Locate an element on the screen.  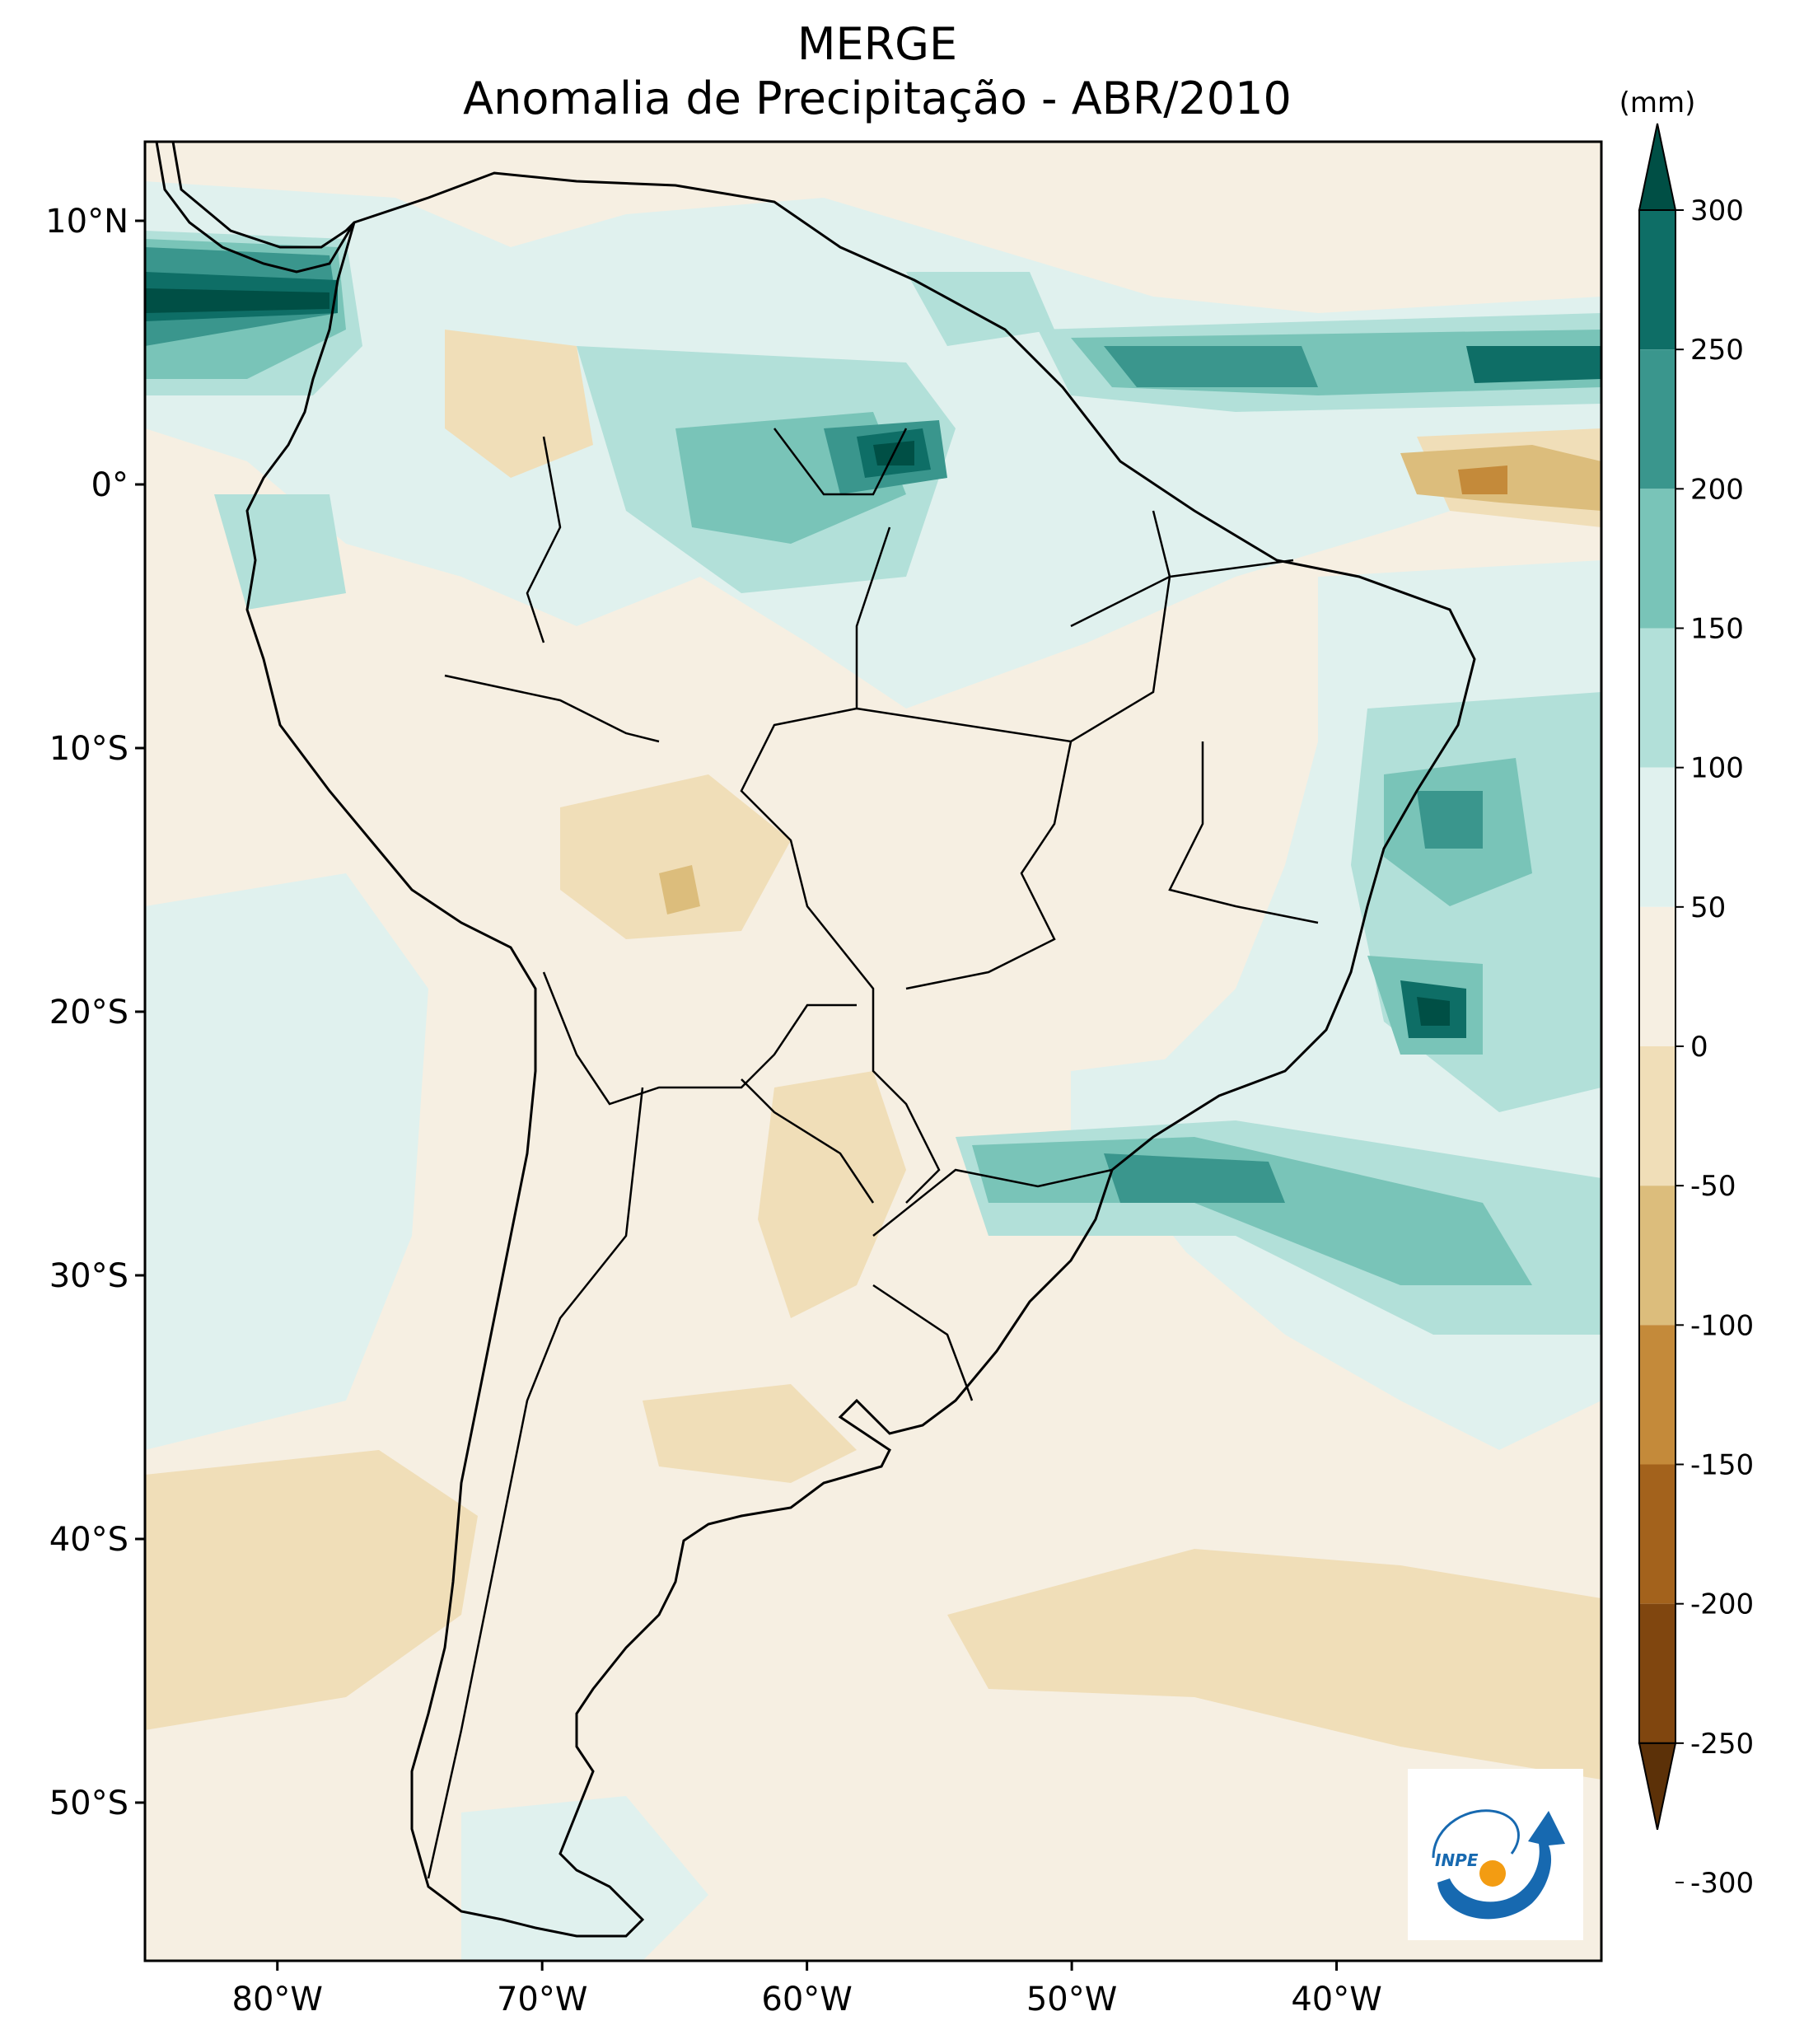
lat-tick-label: 20°S is located at coordinates (89, 1012).